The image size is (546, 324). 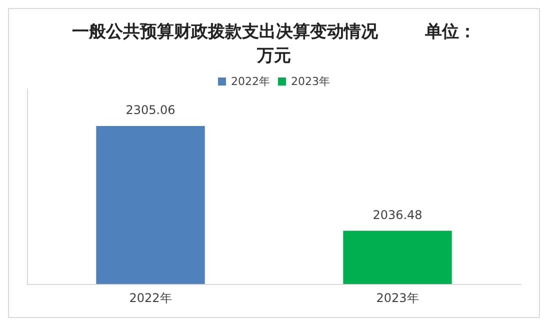 What do you see at coordinates (397, 215) in the screenshot?
I see `data-label: 2036.48` at bounding box center [397, 215].